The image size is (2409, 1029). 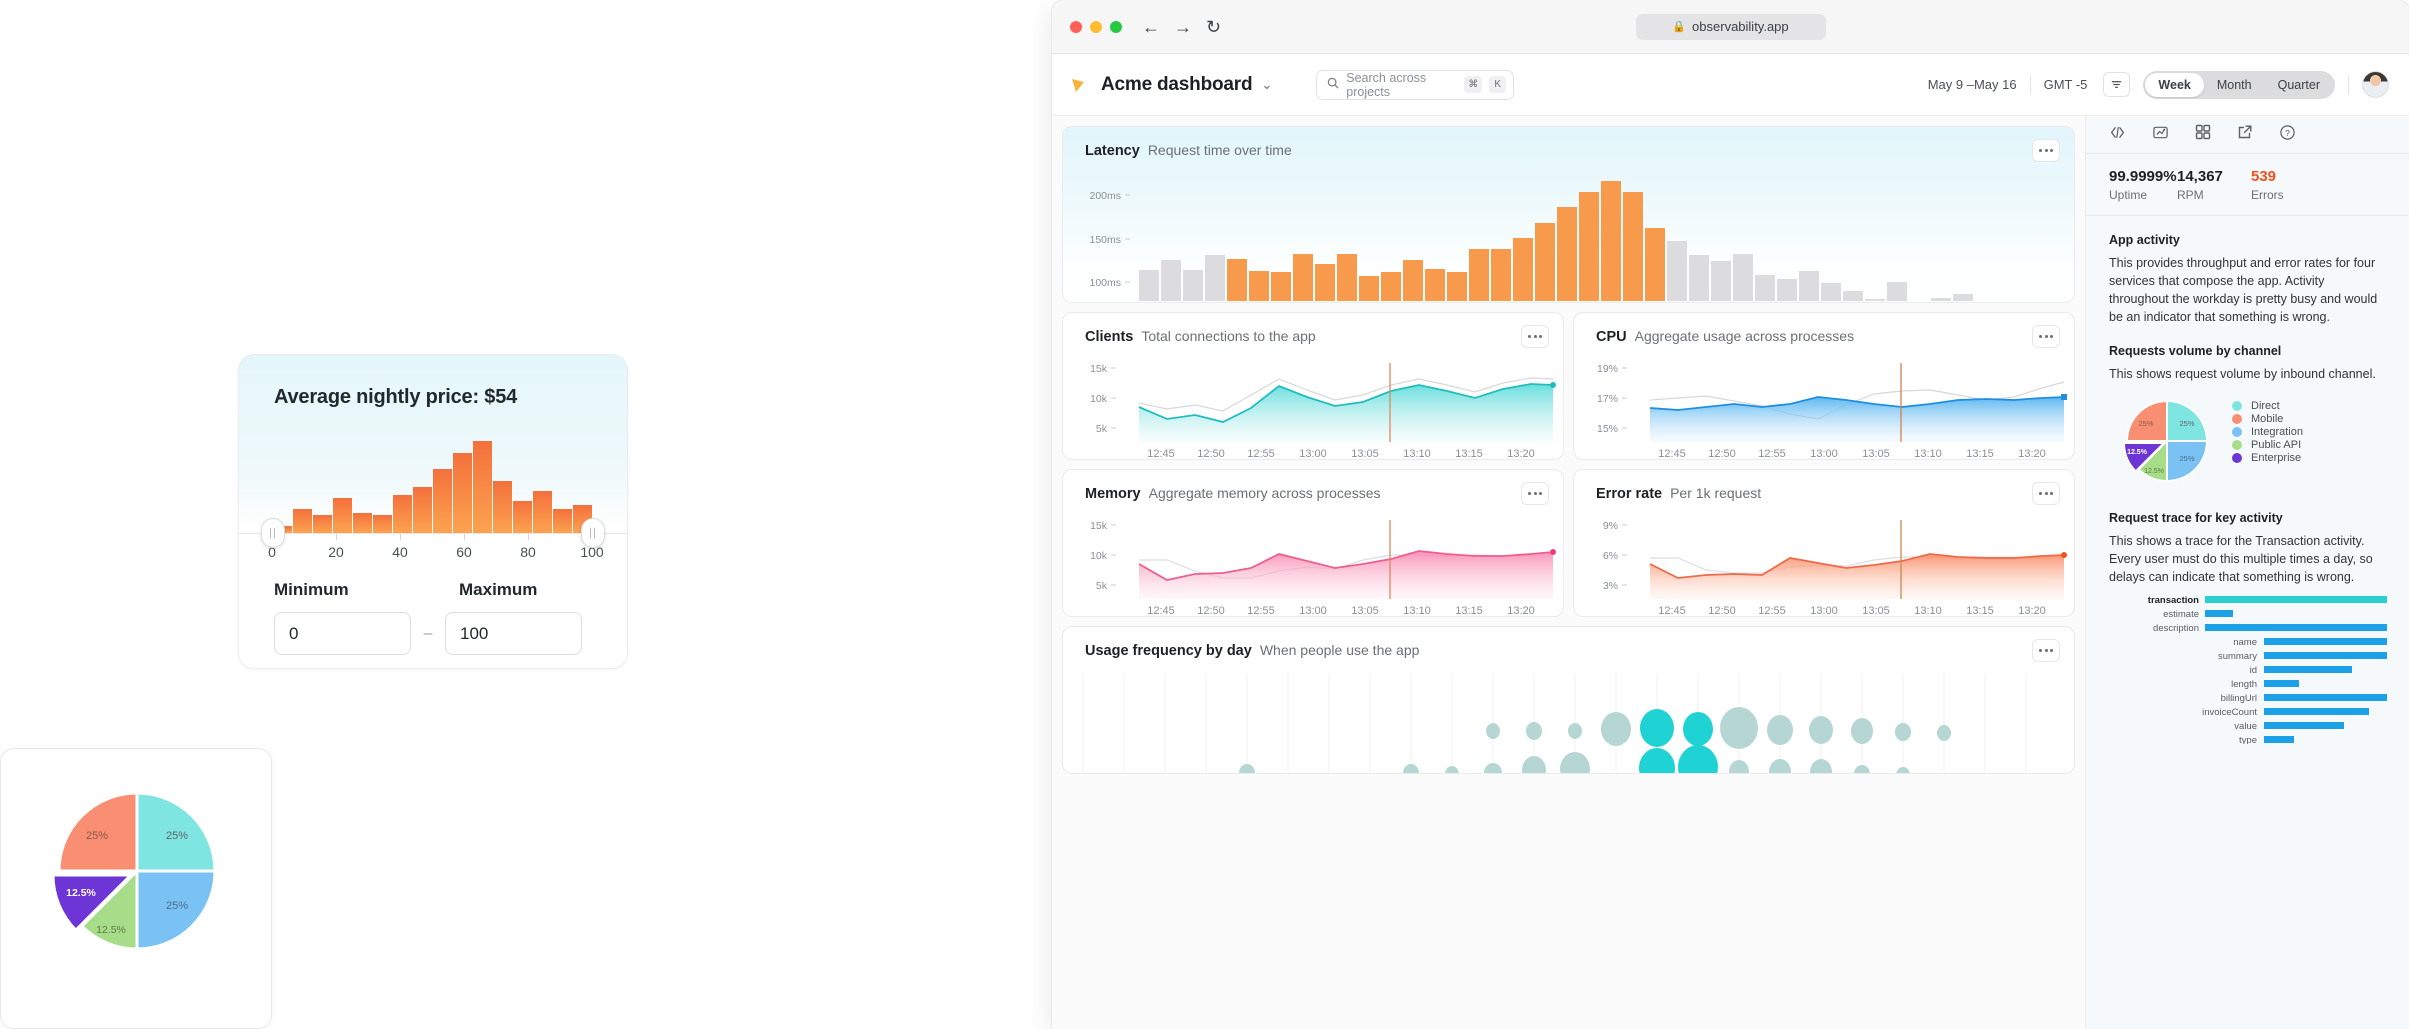 What do you see at coordinates (2245, 134) in the screenshot?
I see `share-icon` at bounding box center [2245, 134].